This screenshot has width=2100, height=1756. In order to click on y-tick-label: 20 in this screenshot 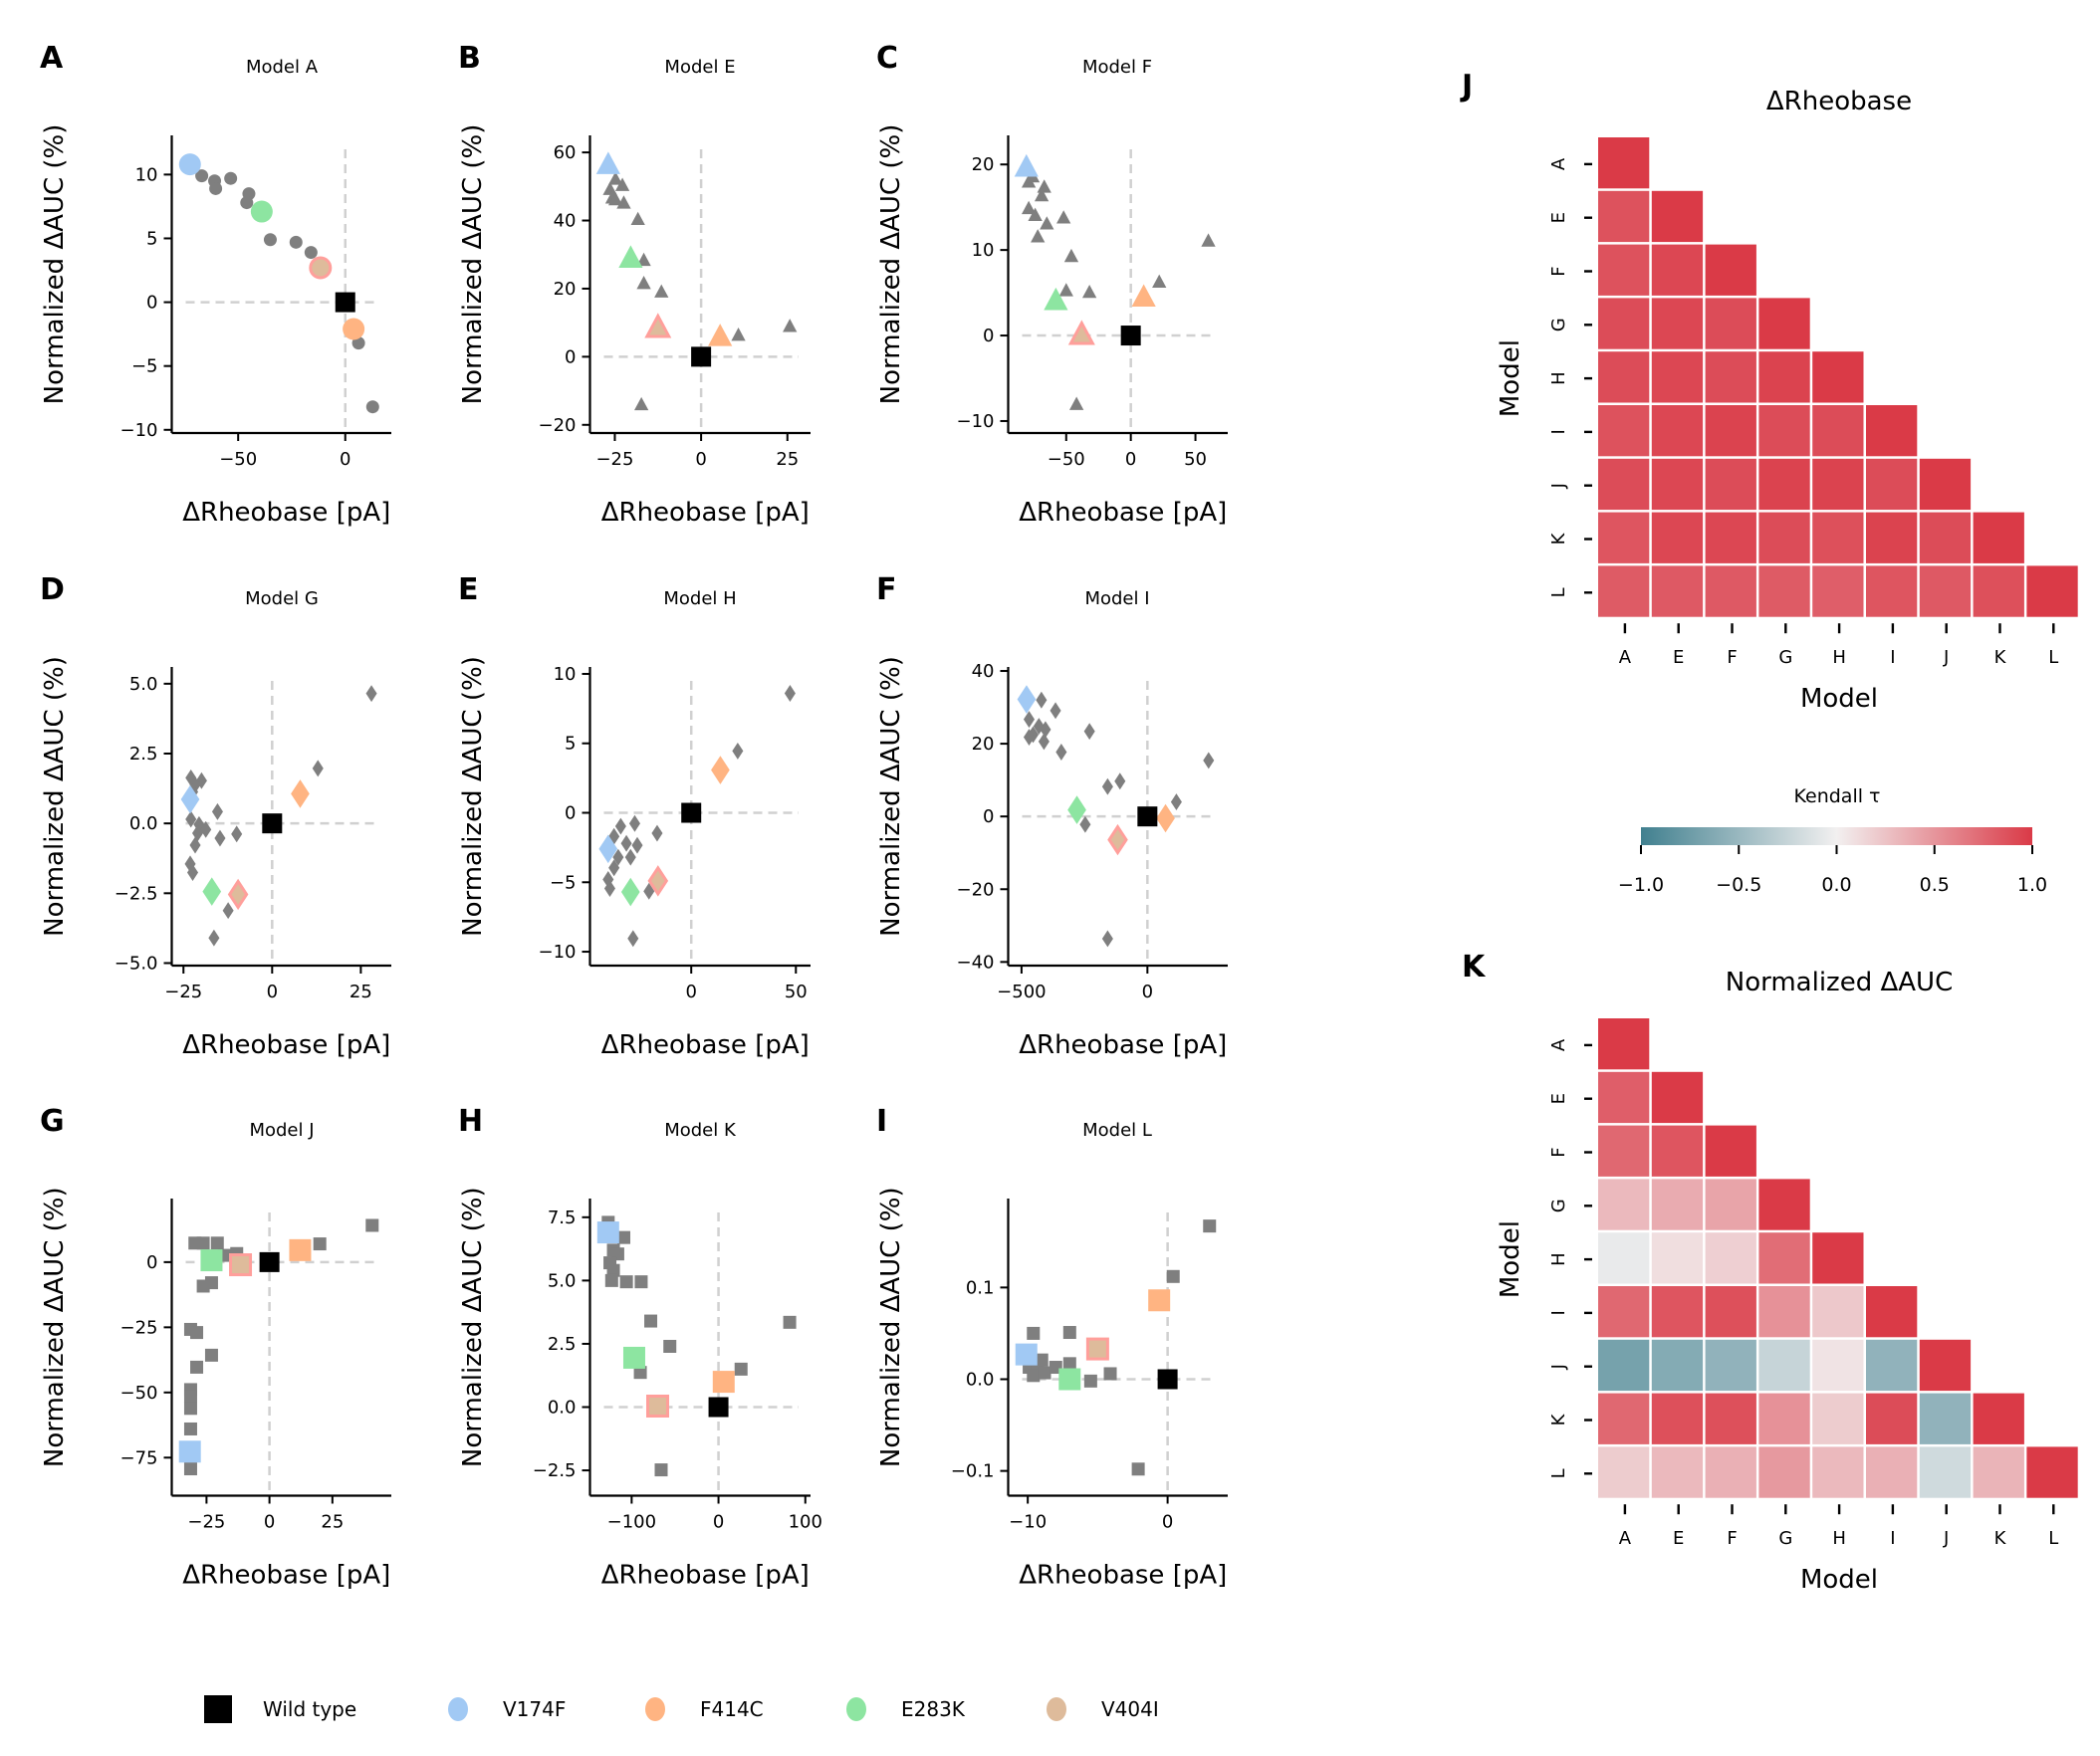, I will do `click(983, 164)`.